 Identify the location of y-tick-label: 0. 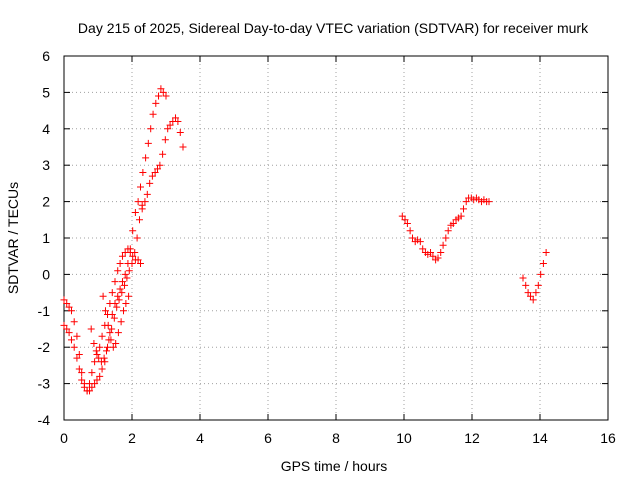
(46, 274).